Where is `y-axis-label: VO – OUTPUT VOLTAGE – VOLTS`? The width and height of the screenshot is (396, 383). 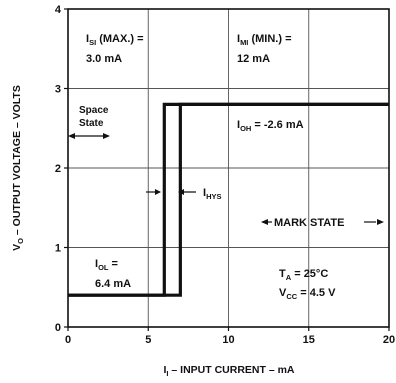
y-axis-label: VO – OUTPUT VOLTAGE – VOLTS is located at coordinates (18, 168).